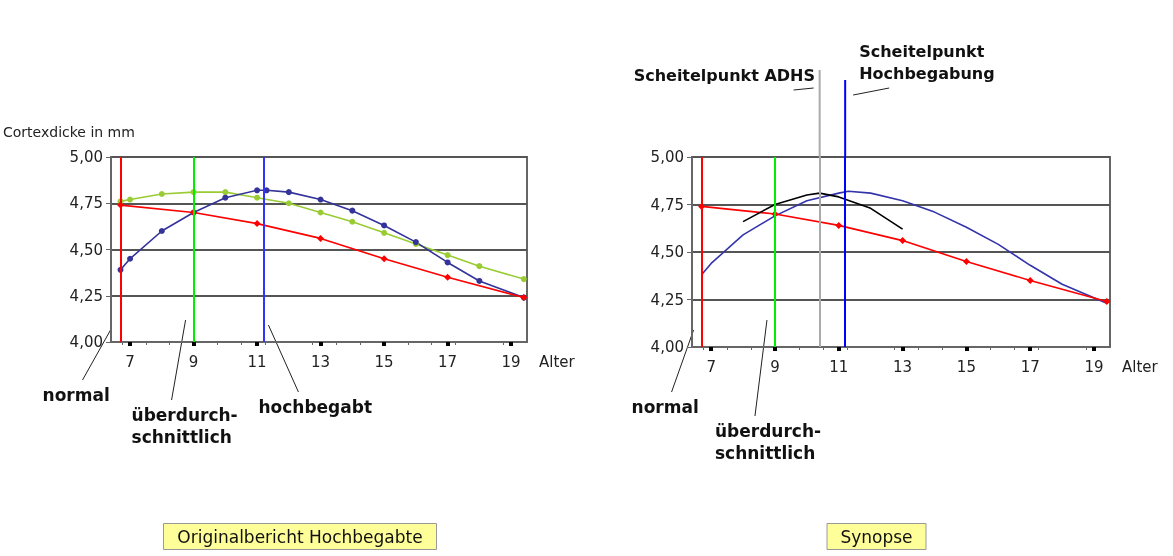 The image size is (1173, 556). What do you see at coordinates (876, 536) in the screenshot?
I see `text: Synopse` at bounding box center [876, 536].